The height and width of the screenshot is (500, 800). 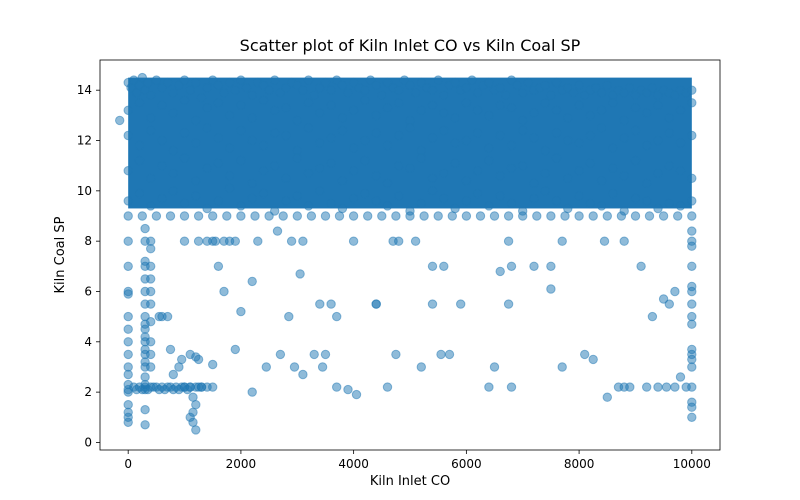 What do you see at coordinates (579, 464) in the screenshot?
I see `x-tick-label: 8000` at bounding box center [579, 464].